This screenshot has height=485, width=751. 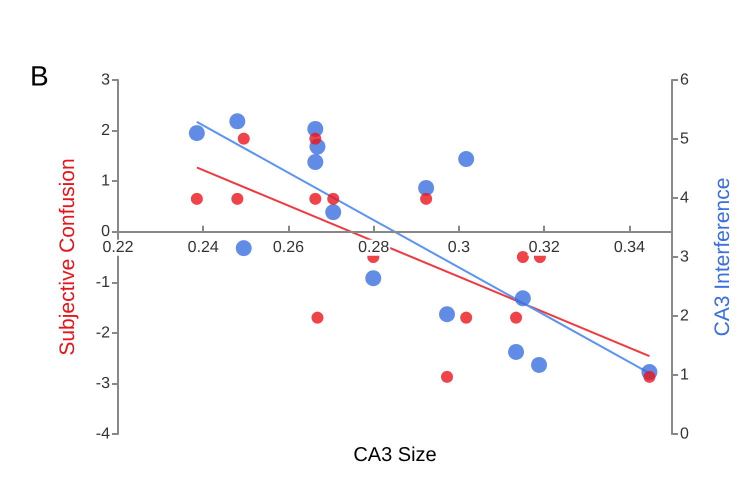 I want to click on y-tick-label: -2, so click(x=103, y=333).